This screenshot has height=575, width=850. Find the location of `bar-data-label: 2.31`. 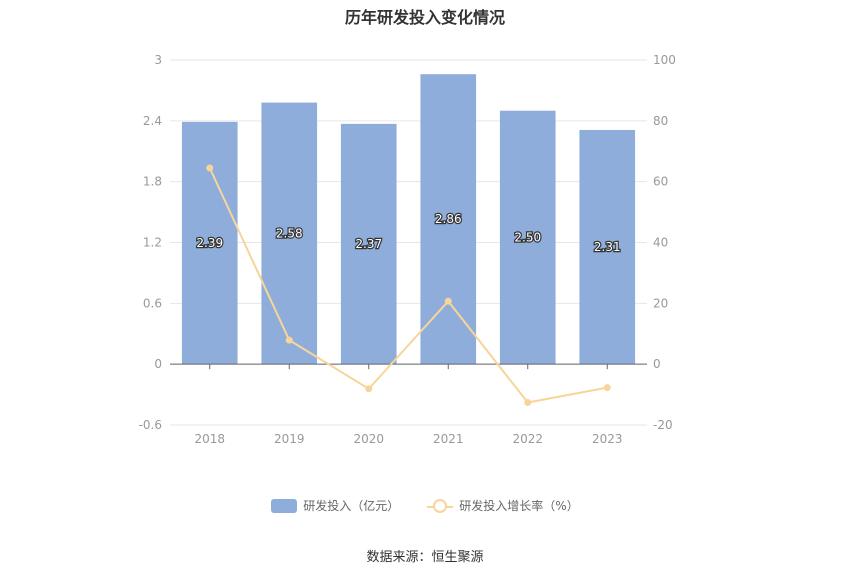

bar-data-label: 2.31 is located at coordinates (607, 247).